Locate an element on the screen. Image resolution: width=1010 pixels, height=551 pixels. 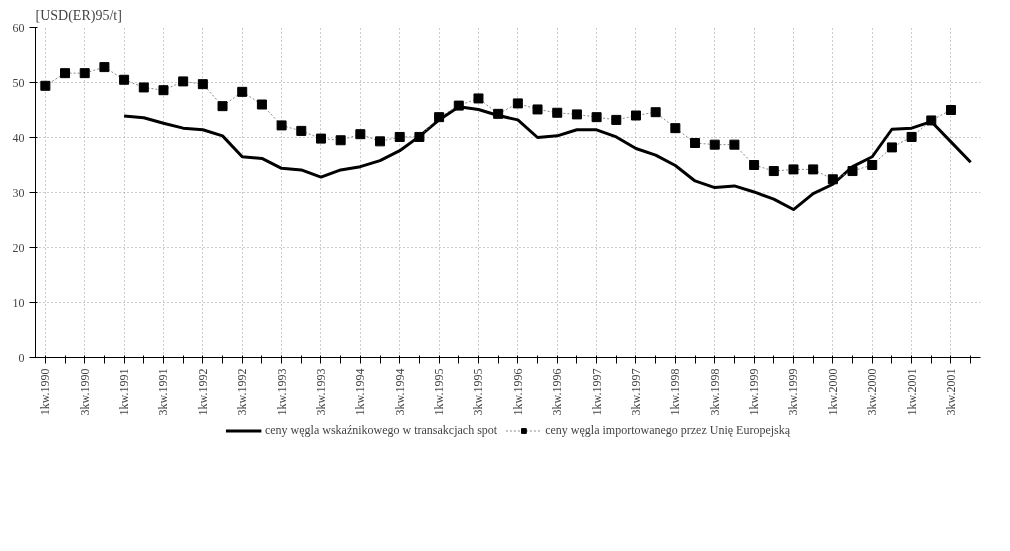
y-axis-title: [USD(ER)95/t] is located at coordinates (78, 15).